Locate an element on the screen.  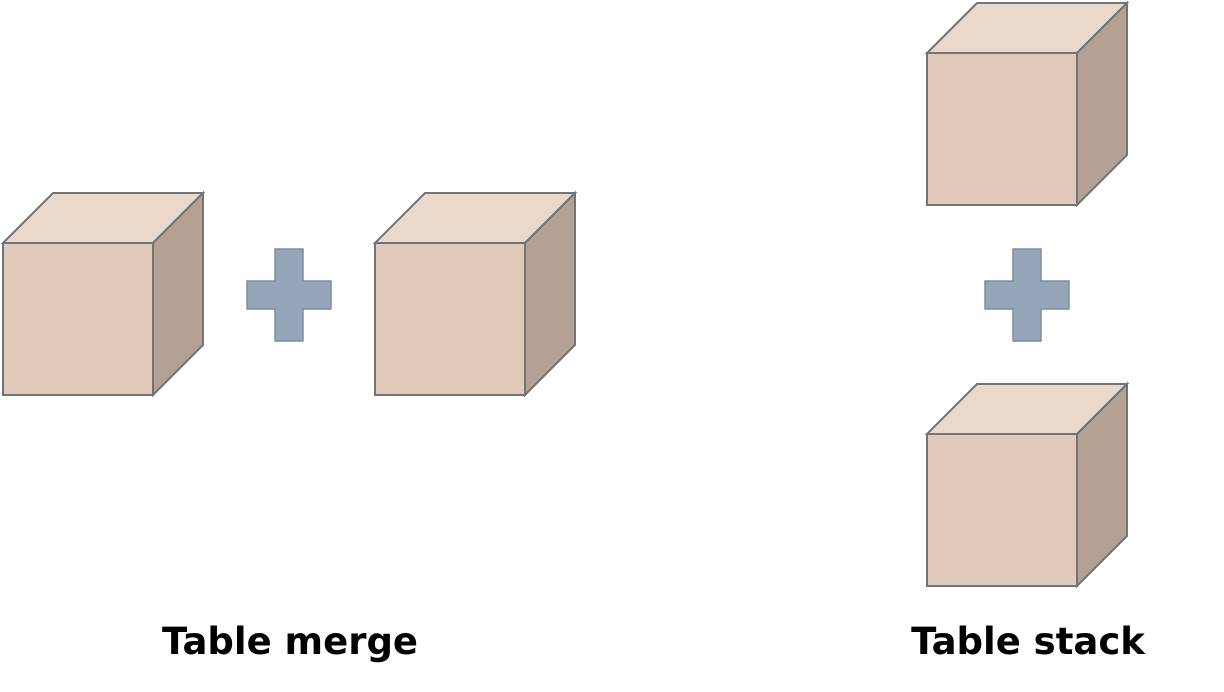
table-stack-label: Table stack is located at coordinates (1028, 641).